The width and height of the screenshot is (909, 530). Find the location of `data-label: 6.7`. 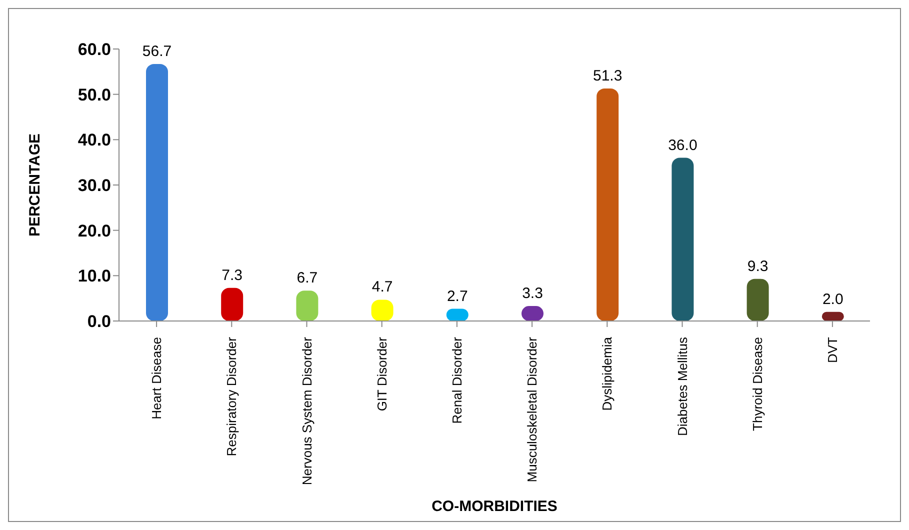

data-label: 6.7 is located at coordinates (307, 278).